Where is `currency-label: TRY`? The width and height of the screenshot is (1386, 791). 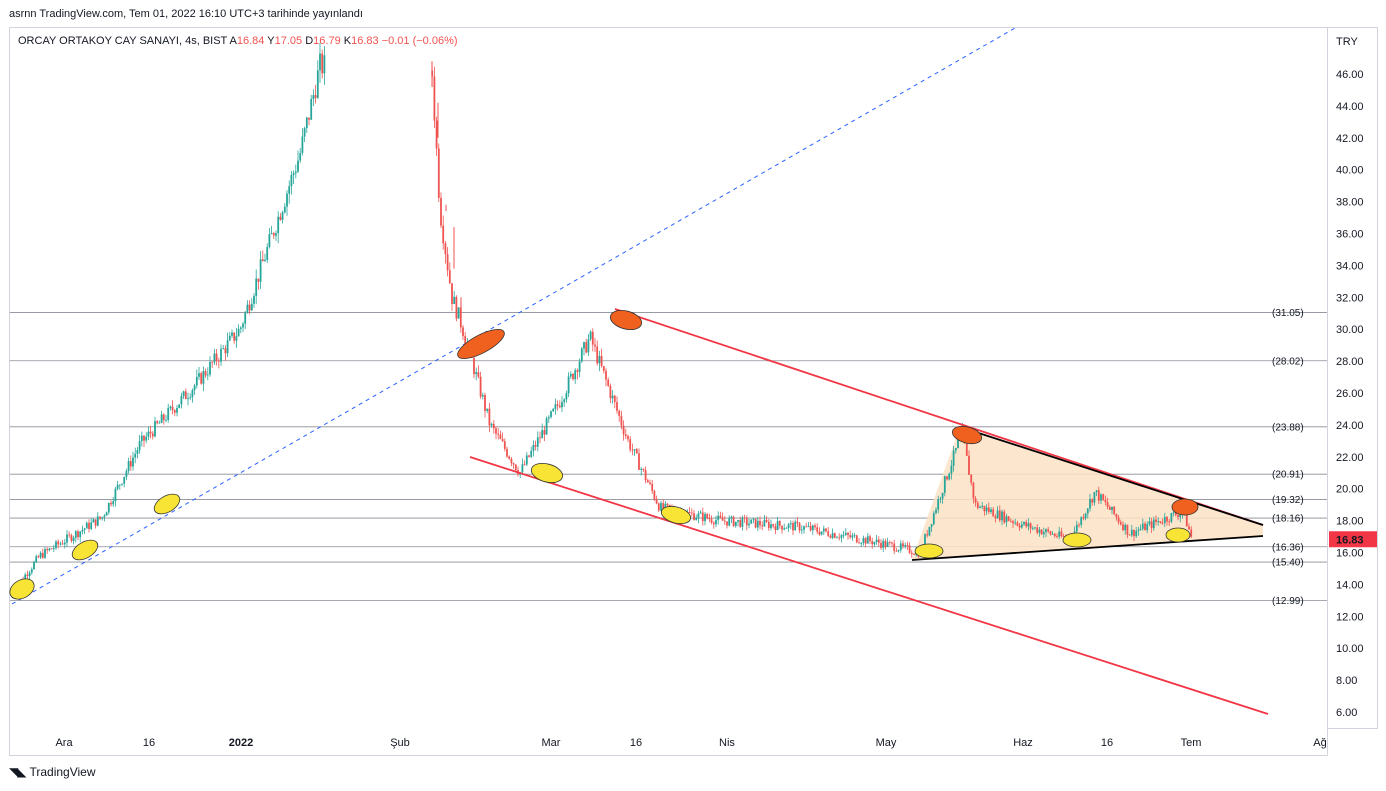
currency-label: TRY is located at coordinates (1347, 42).